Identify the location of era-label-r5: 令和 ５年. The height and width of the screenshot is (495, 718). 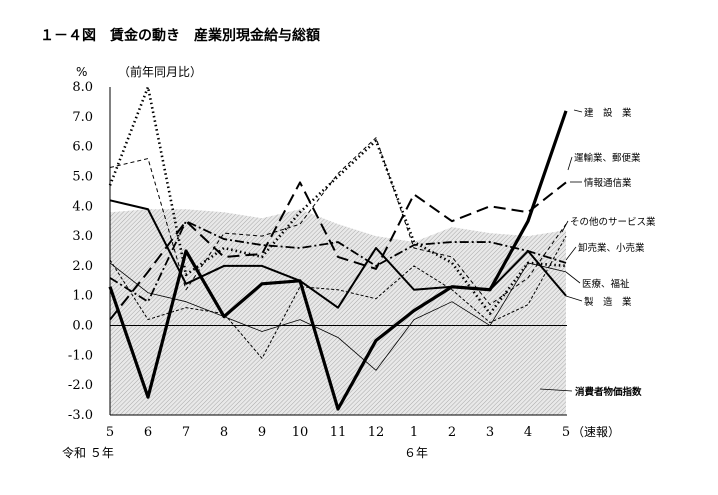
(88, 452).